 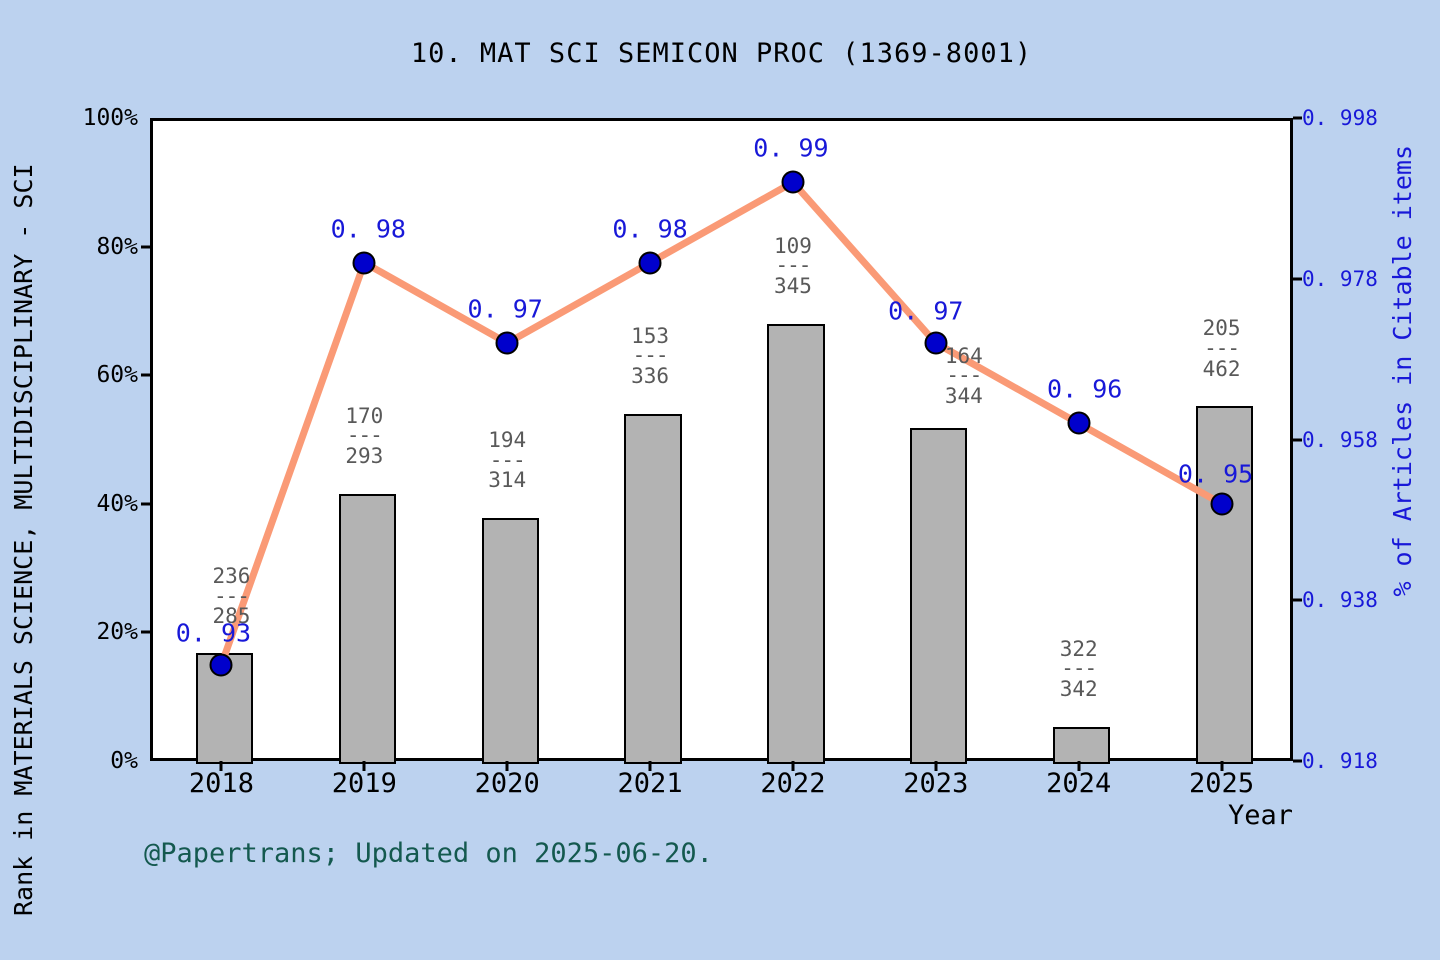 What do you see at coordinates (364, 415) in the screenshot?
I see `rank-numerator: 170` at bounding box center [364, 415].